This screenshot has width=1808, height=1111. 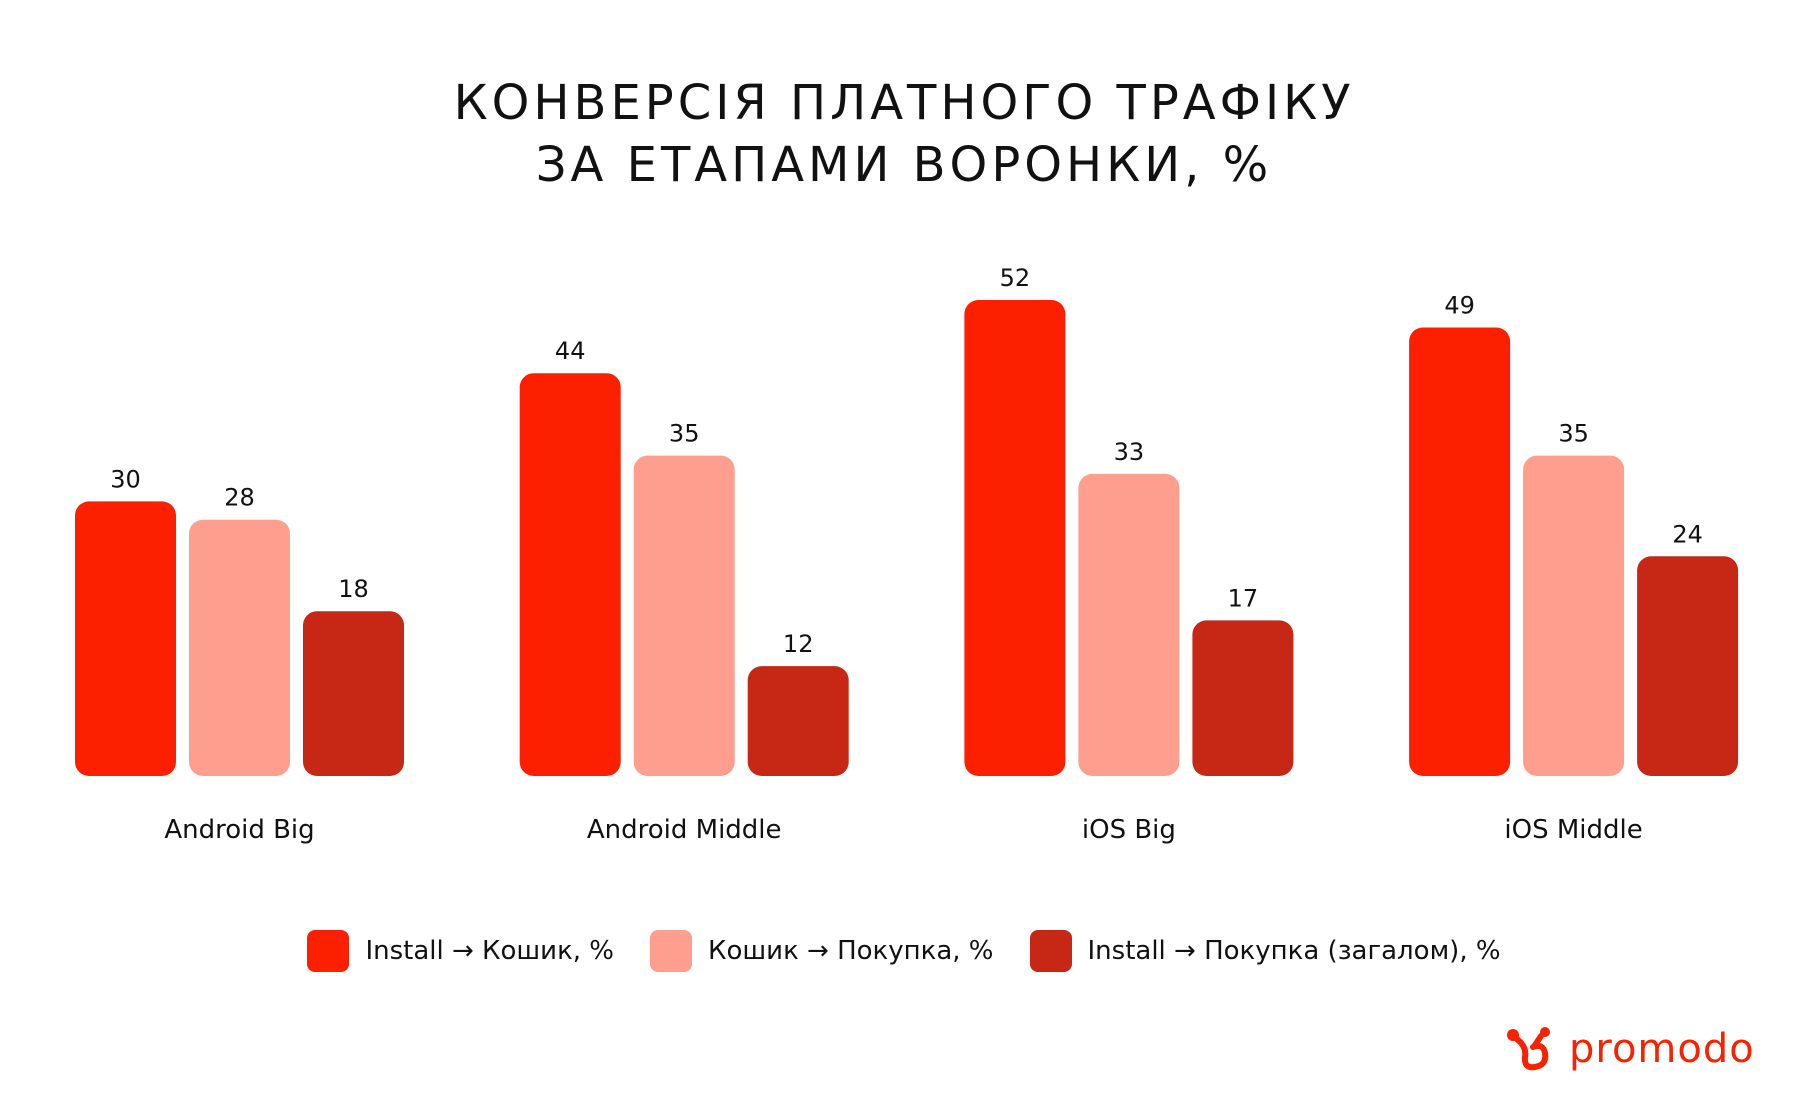 I want to click on data-label-2-series-1: 44, so click(x=570, y=351).